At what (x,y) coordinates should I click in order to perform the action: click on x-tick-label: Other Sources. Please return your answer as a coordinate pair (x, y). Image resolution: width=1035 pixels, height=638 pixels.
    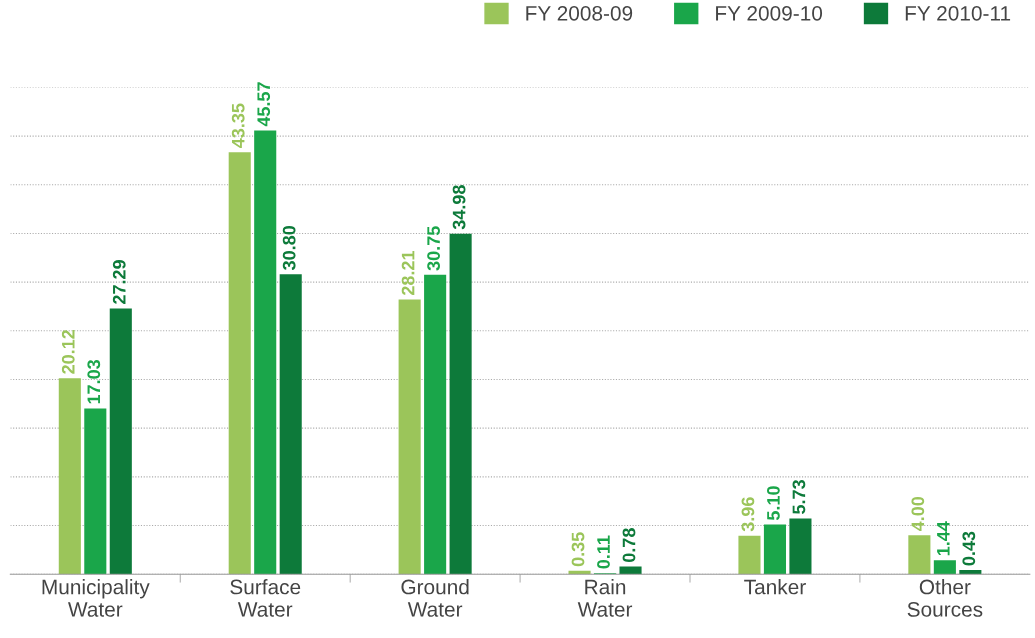
    Looking at the image, I should click on (945, 598).